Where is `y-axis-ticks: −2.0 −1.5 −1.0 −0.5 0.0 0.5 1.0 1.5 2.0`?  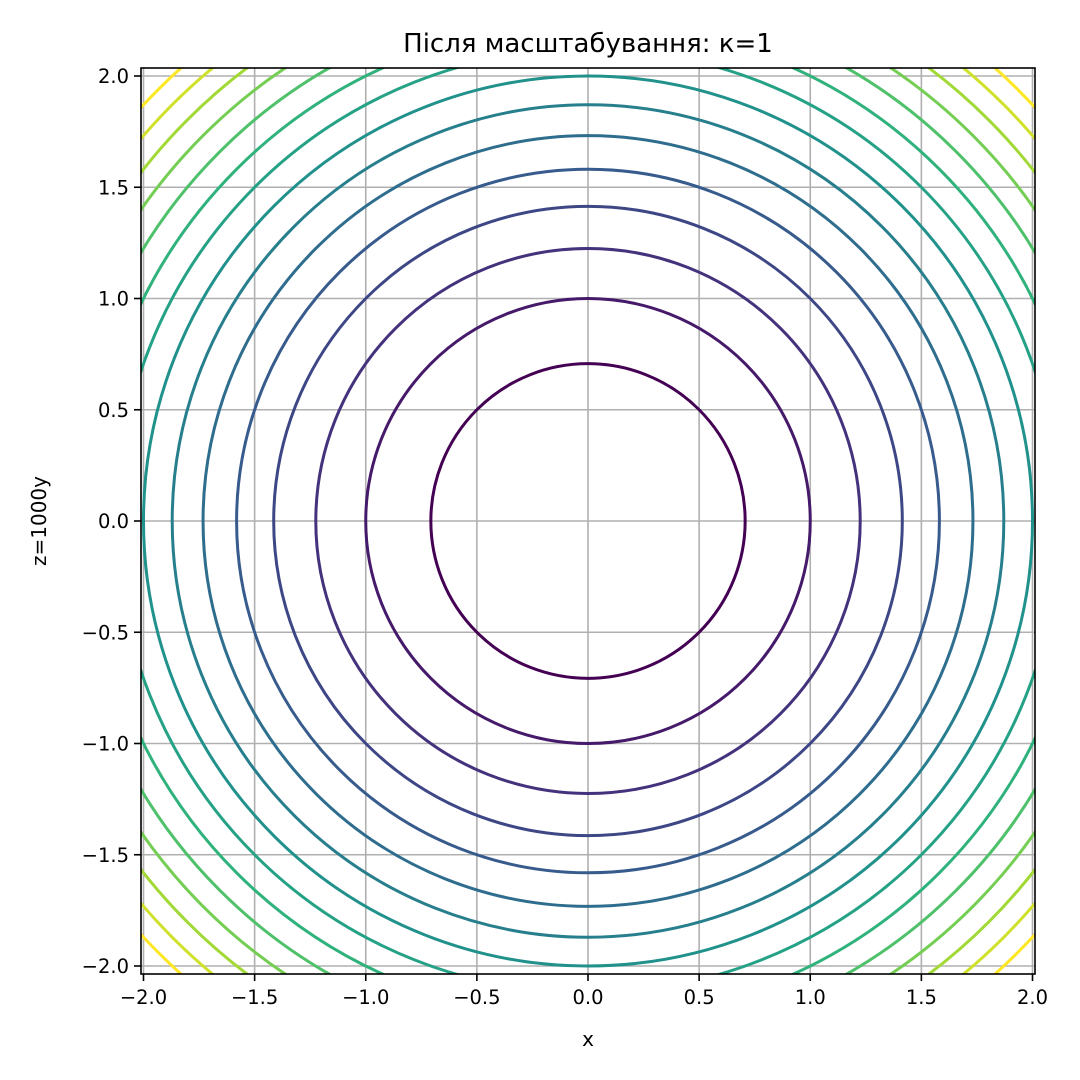
y-axis-ticks: −2.0 −1.5 −1.0 −0.5 0.0 0.5 1.0 1.5 2.0 is located at coordinates (111, 521).